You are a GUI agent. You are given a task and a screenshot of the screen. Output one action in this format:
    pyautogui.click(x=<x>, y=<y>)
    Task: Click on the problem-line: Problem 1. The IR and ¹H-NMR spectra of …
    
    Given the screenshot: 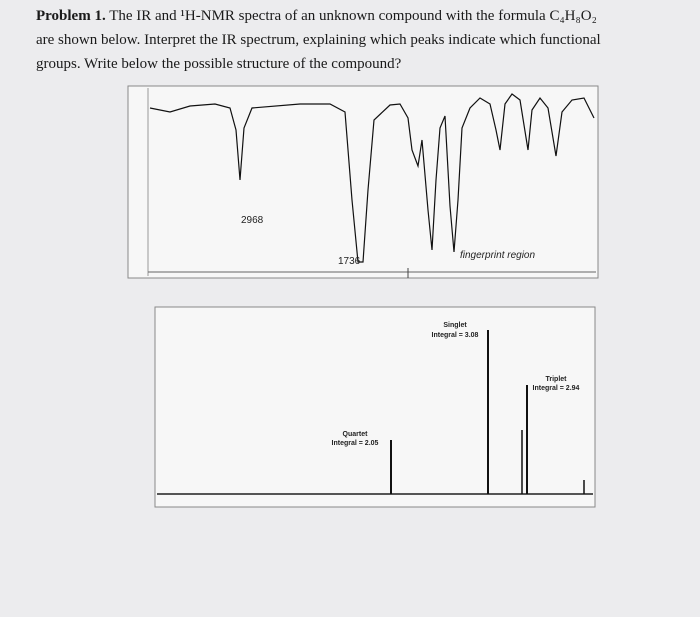 What is the action you would take?
    pyautogui.click(x=316, y=16)
    